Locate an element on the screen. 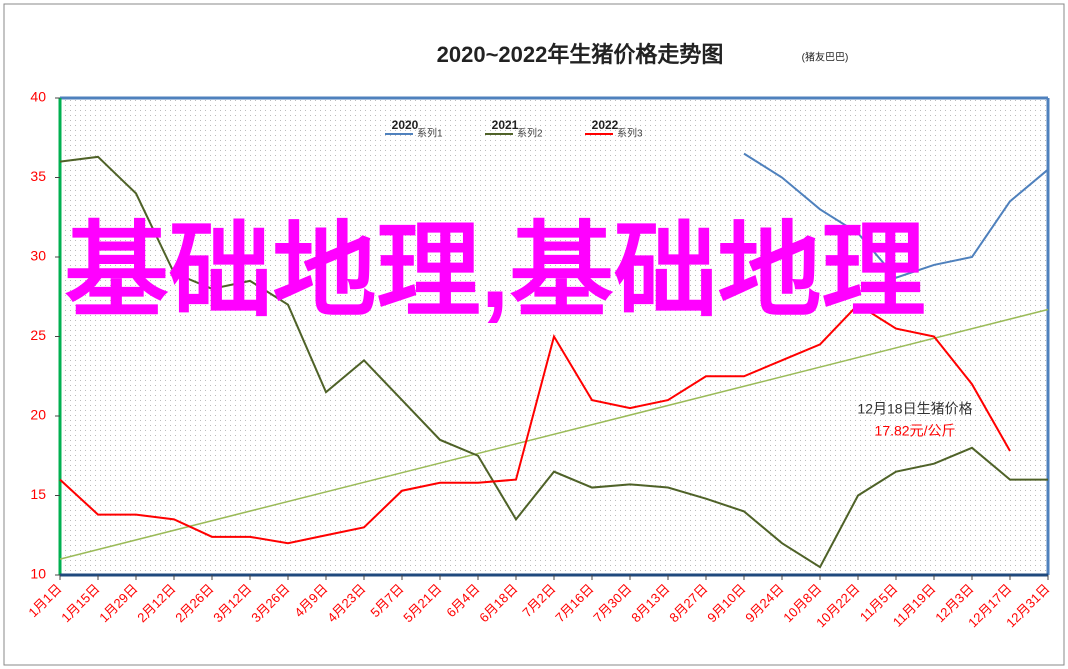  annotation-value: 17.82元/公斤 is located at coordinates (915, 431).